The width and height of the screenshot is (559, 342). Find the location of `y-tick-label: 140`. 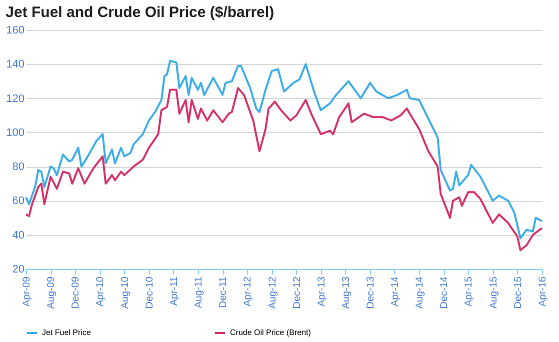

y-tick-label: 140 is located at coordinates (15, 64).